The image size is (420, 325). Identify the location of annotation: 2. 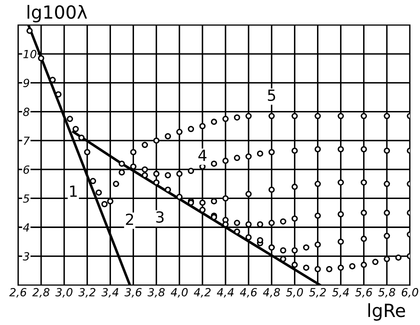
(130, 219).